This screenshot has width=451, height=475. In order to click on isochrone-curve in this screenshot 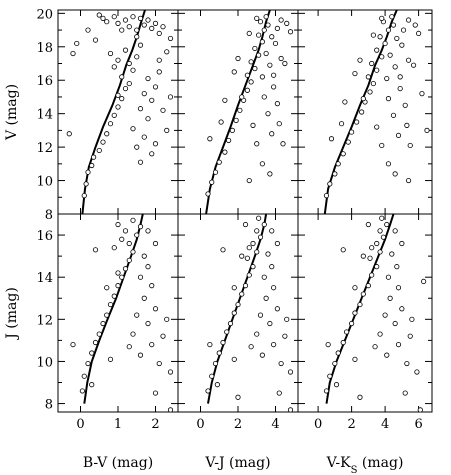, I will do `click(237, 309)`.